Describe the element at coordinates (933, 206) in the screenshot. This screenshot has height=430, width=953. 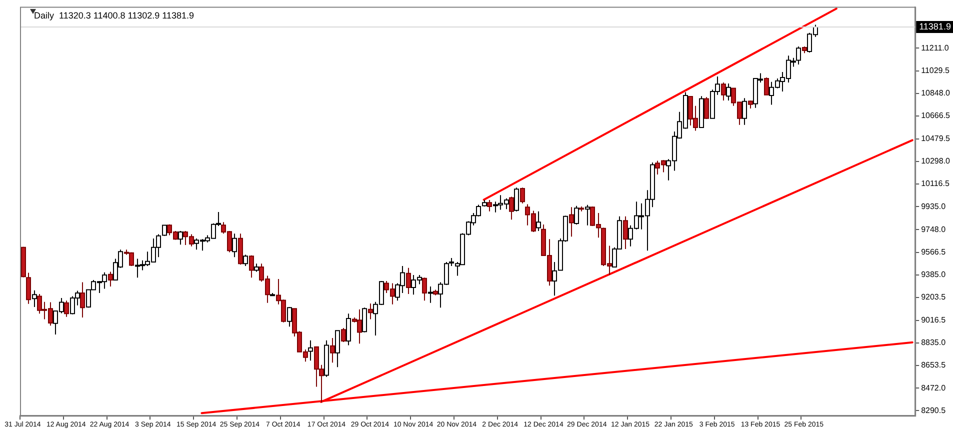
I see `y-tick-label: 9935.0` at that location.